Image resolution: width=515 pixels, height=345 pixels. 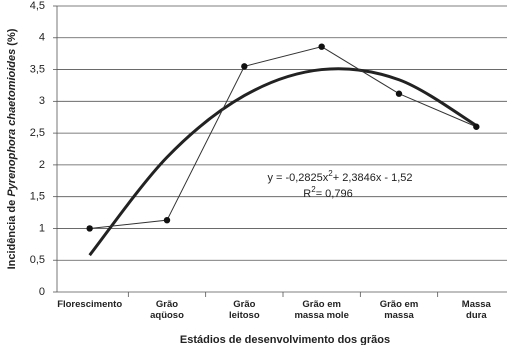 I want to click on y-tick-label: 3, so click(x=42, y=101).